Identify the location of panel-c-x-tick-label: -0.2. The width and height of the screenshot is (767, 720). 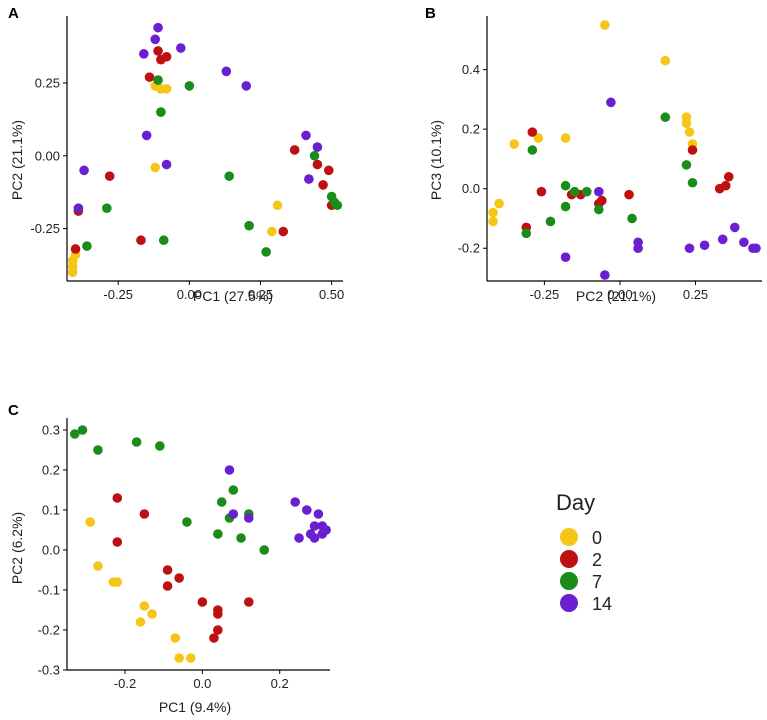
(125, 683).